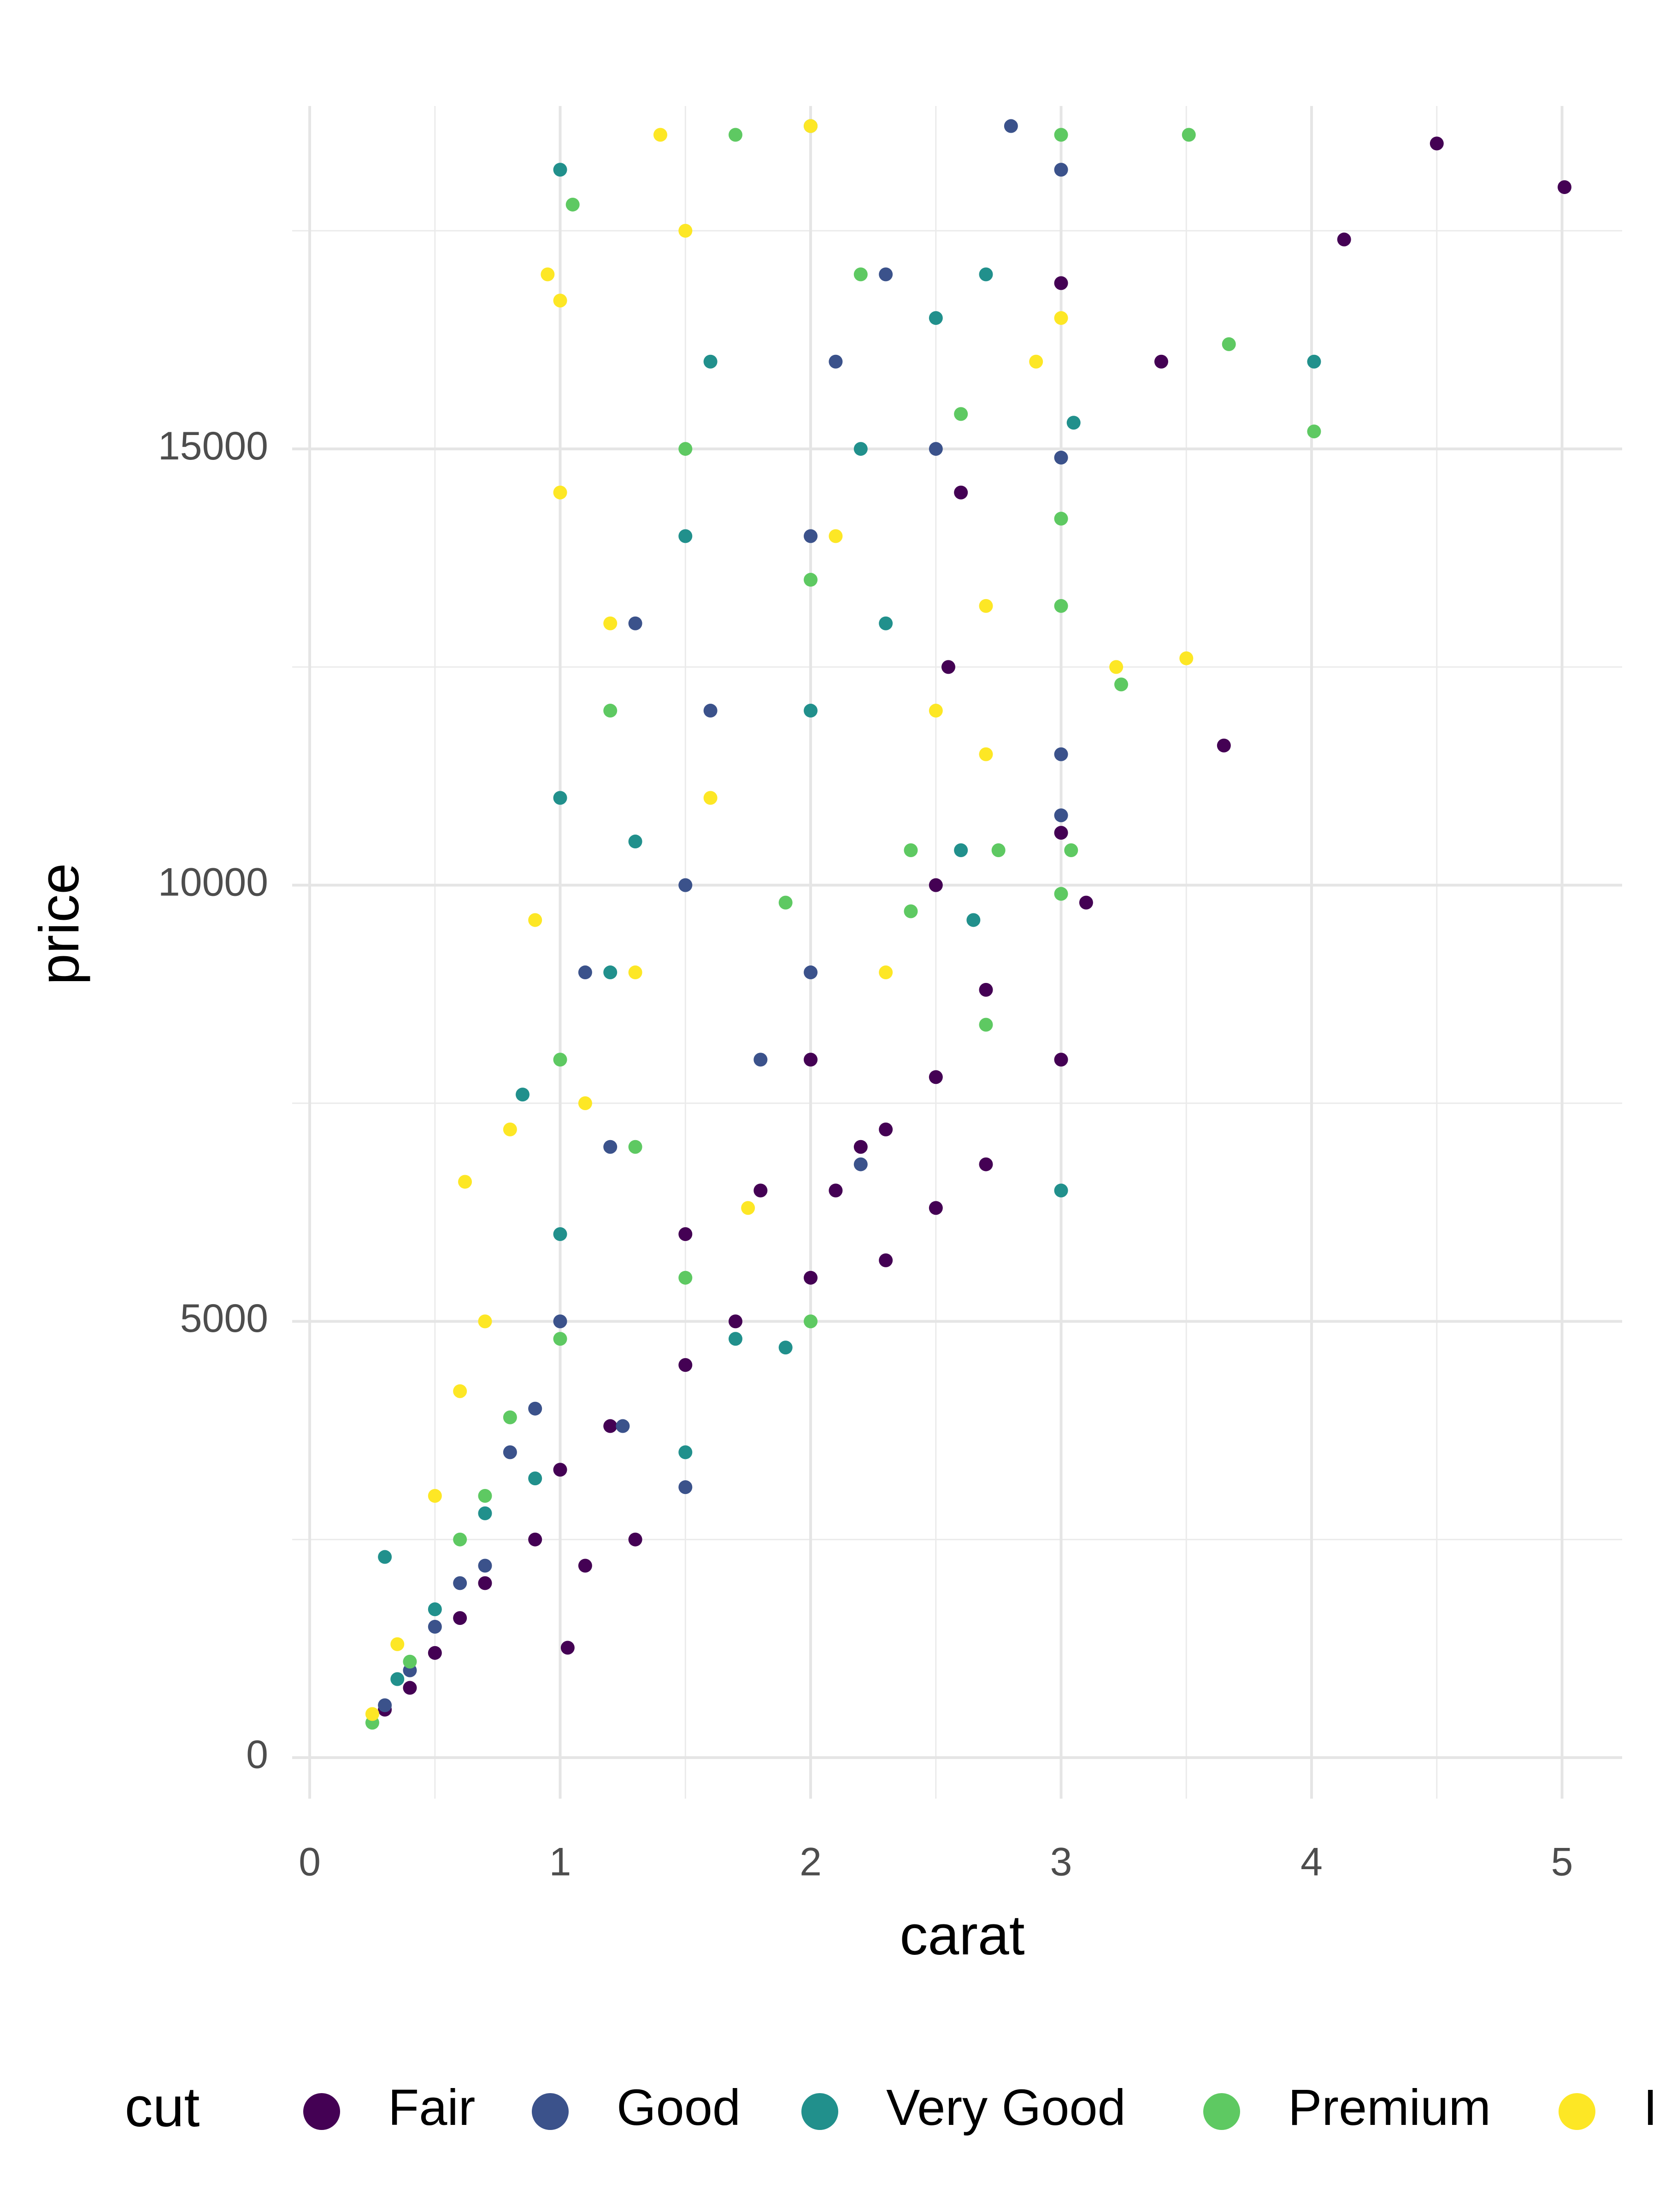  I want to click on legend-label: Good, so click(679, 2107).